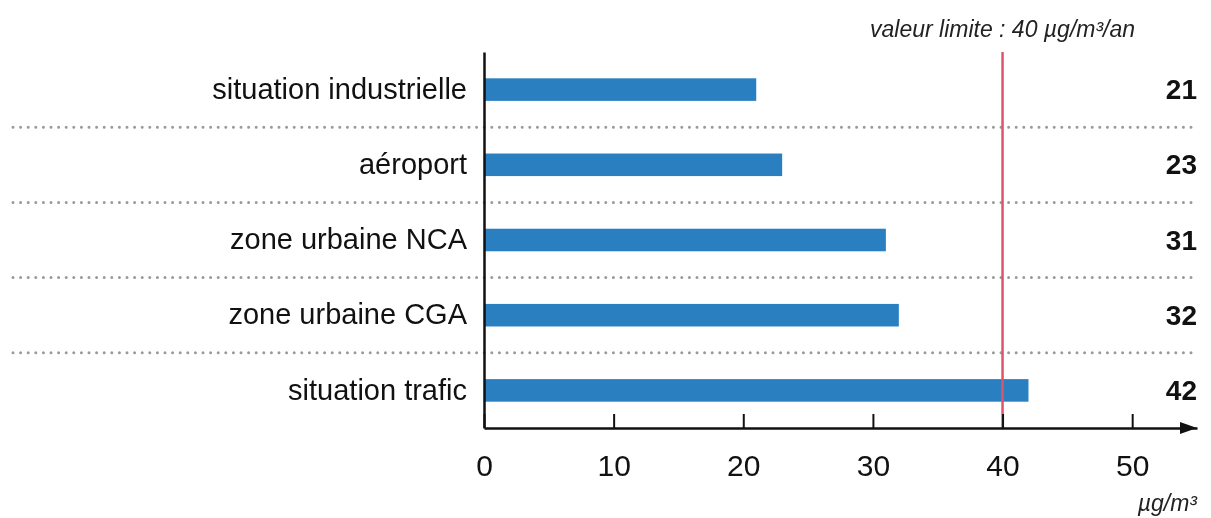 This screenshot has height=518, width=1211. What do you see at coordinates (1181, 240) in the screenshot?
I see `data-label: 31` at bounding box center [1181, 240].